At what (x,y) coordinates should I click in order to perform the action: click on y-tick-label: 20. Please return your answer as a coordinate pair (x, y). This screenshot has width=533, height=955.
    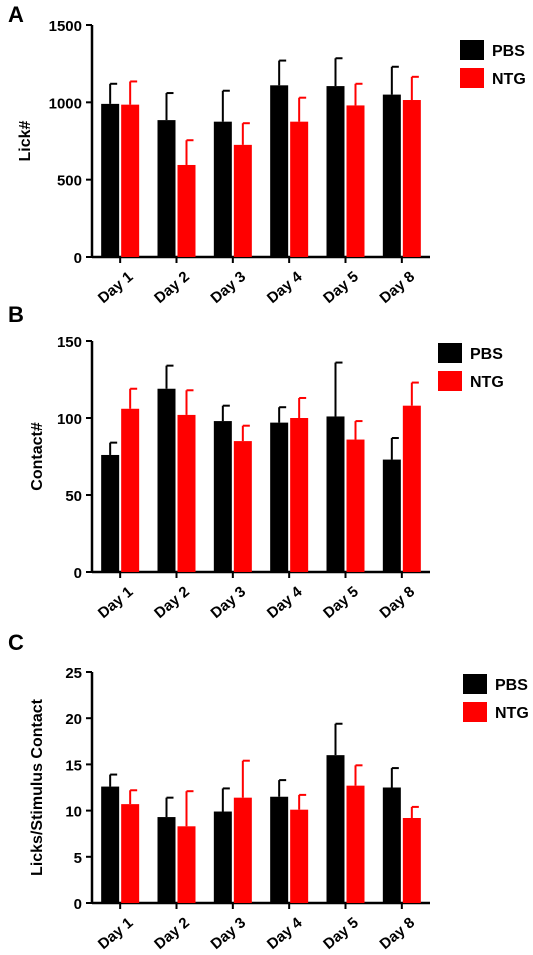
    Looking at the image, I should click on (73, 719).